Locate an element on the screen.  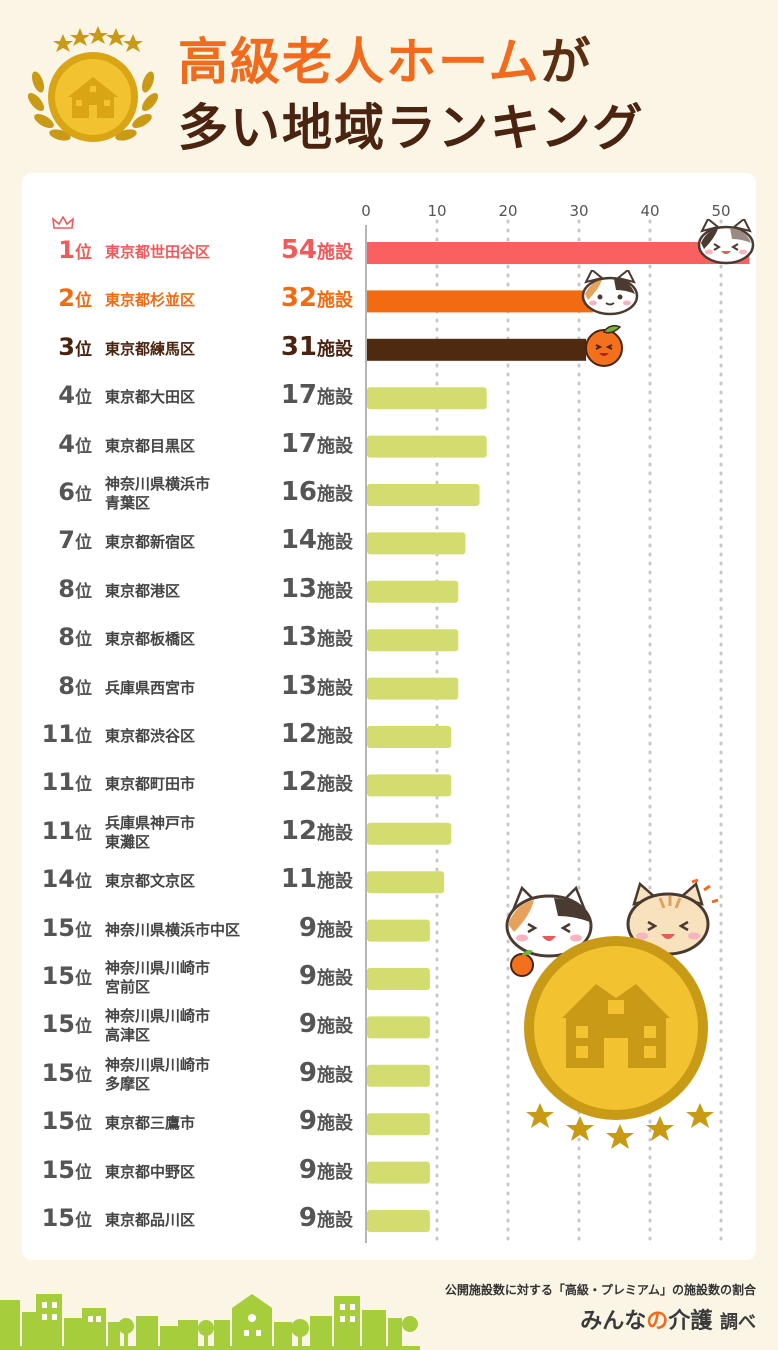
rank-number: 3 is located at coordinates (66, 346).